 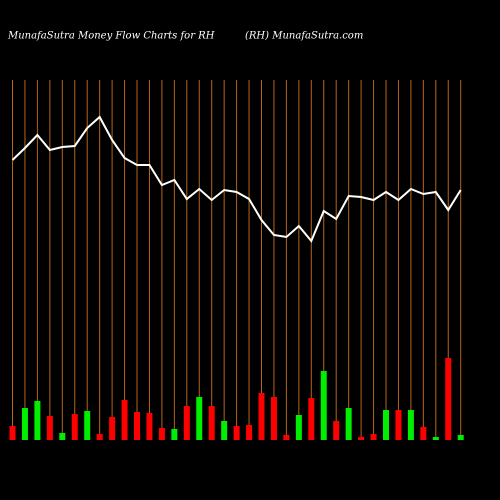 I want to click on chart-subtitle: (RH) MunafaSutra.com, so click(x=304, y=36).